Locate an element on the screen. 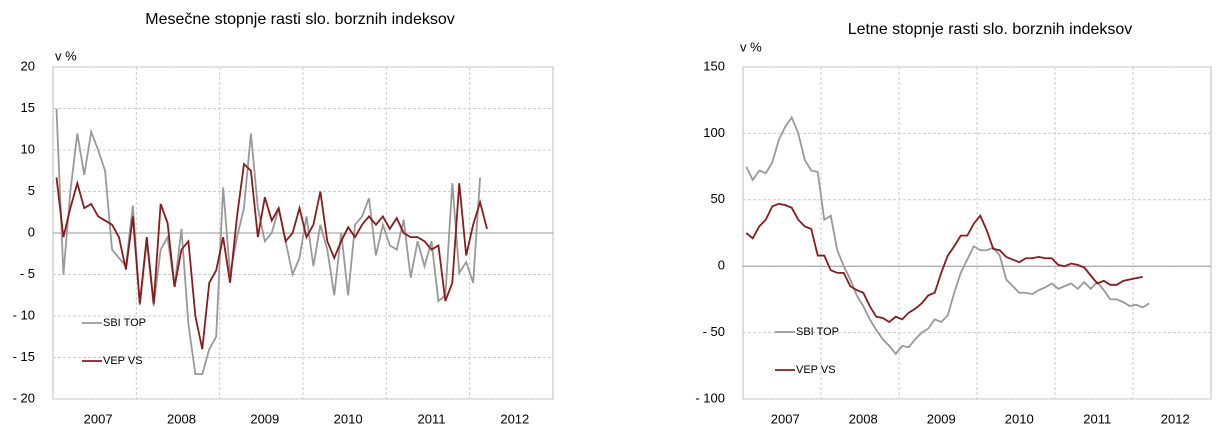 This screenshot has height=431, width=1232. y-tick-label: 10 is located at coordinates (28, 148).